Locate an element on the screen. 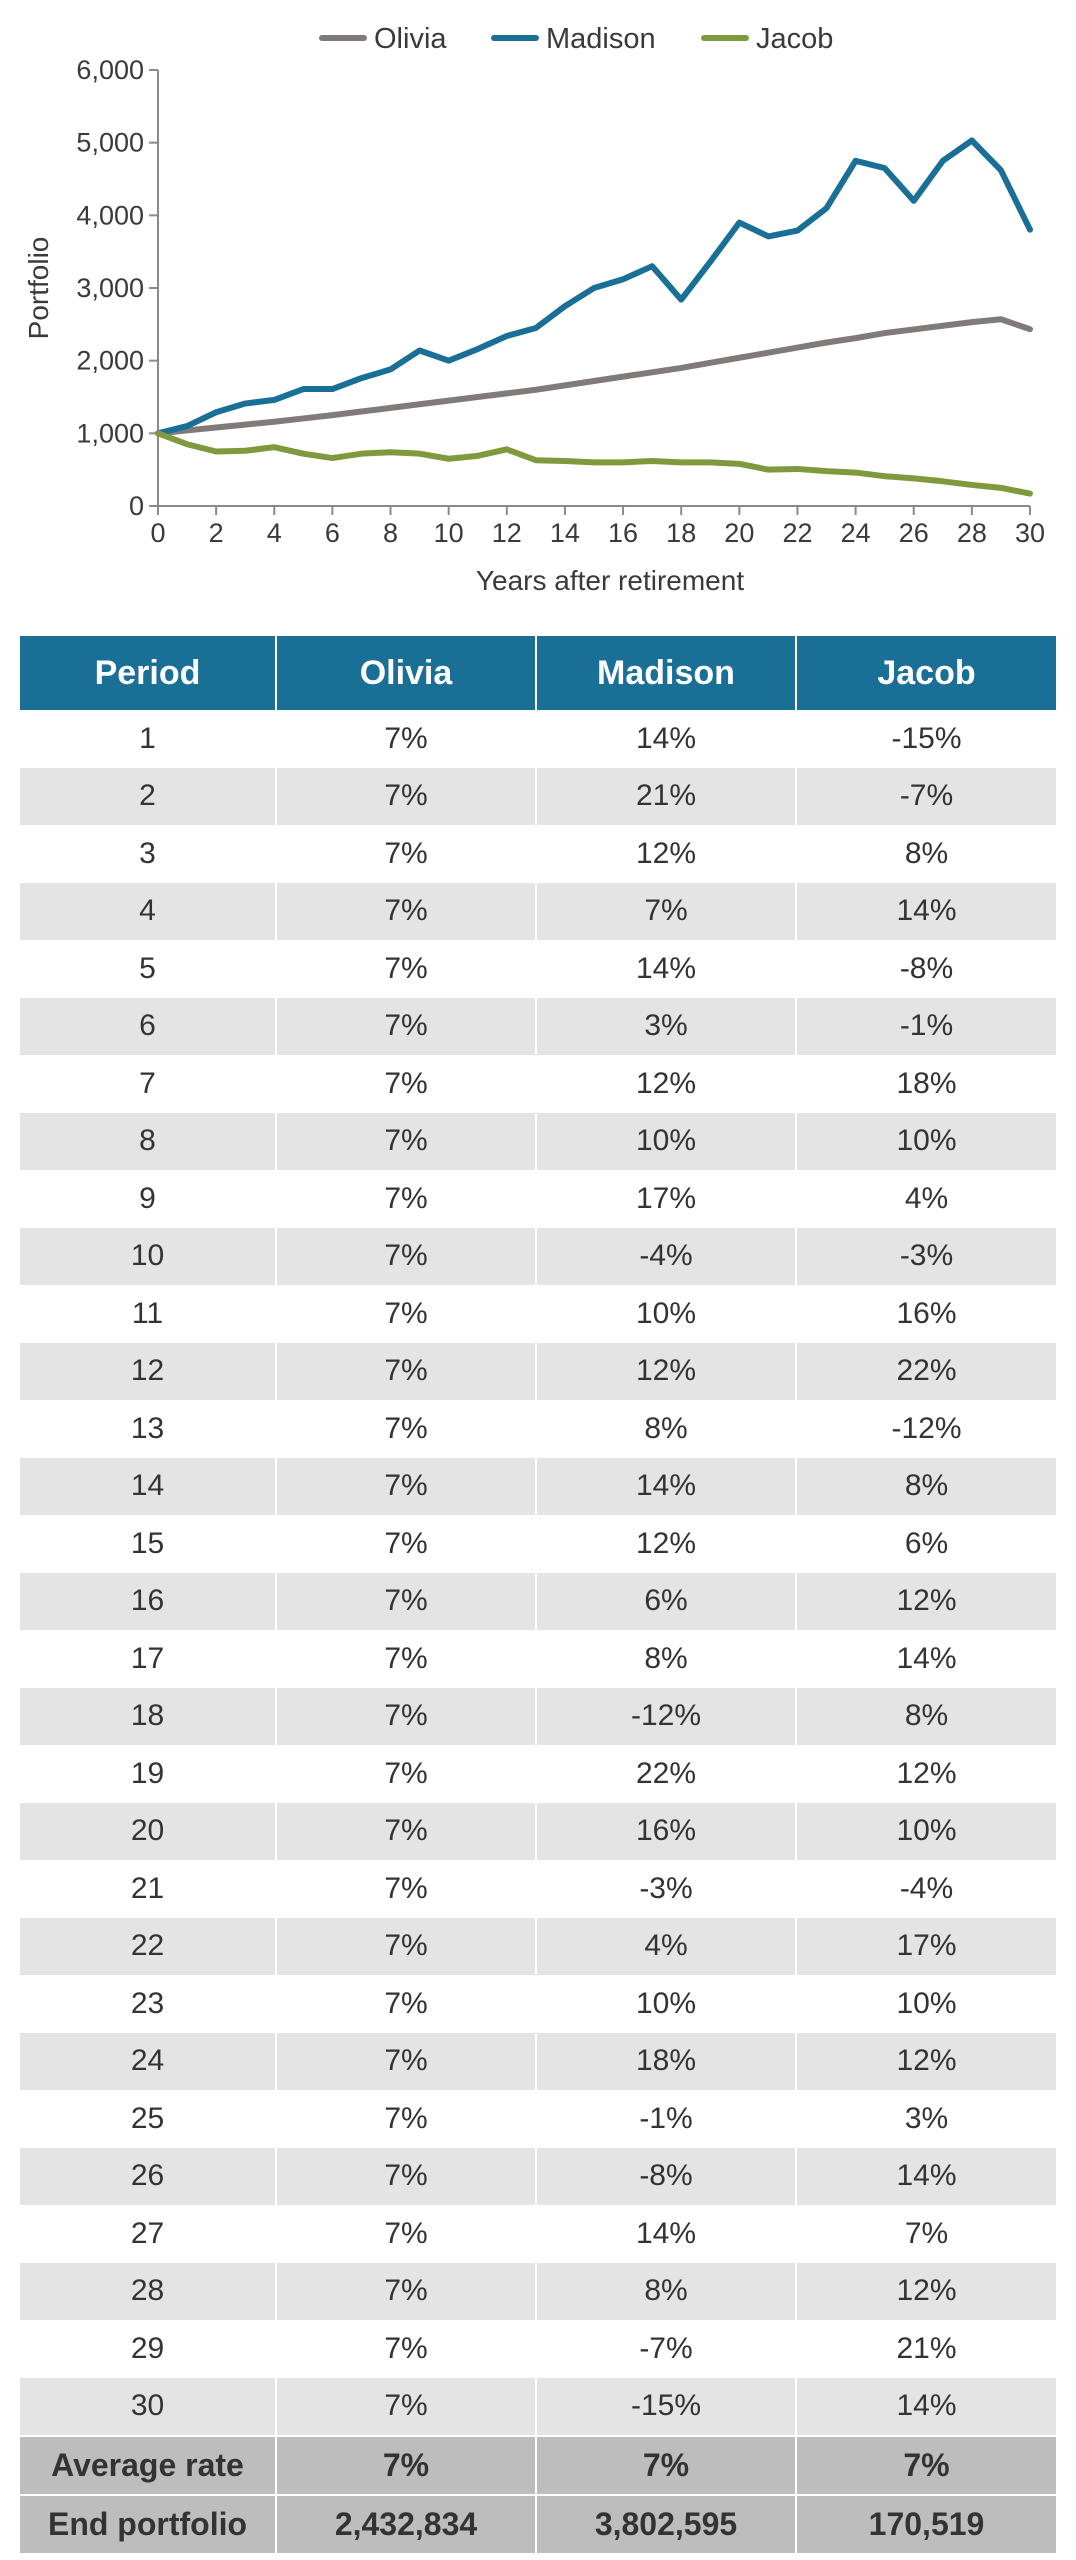  footer-average-rate-row: Average rate 7% 7% 7% is located at coordinates (538, 2465).